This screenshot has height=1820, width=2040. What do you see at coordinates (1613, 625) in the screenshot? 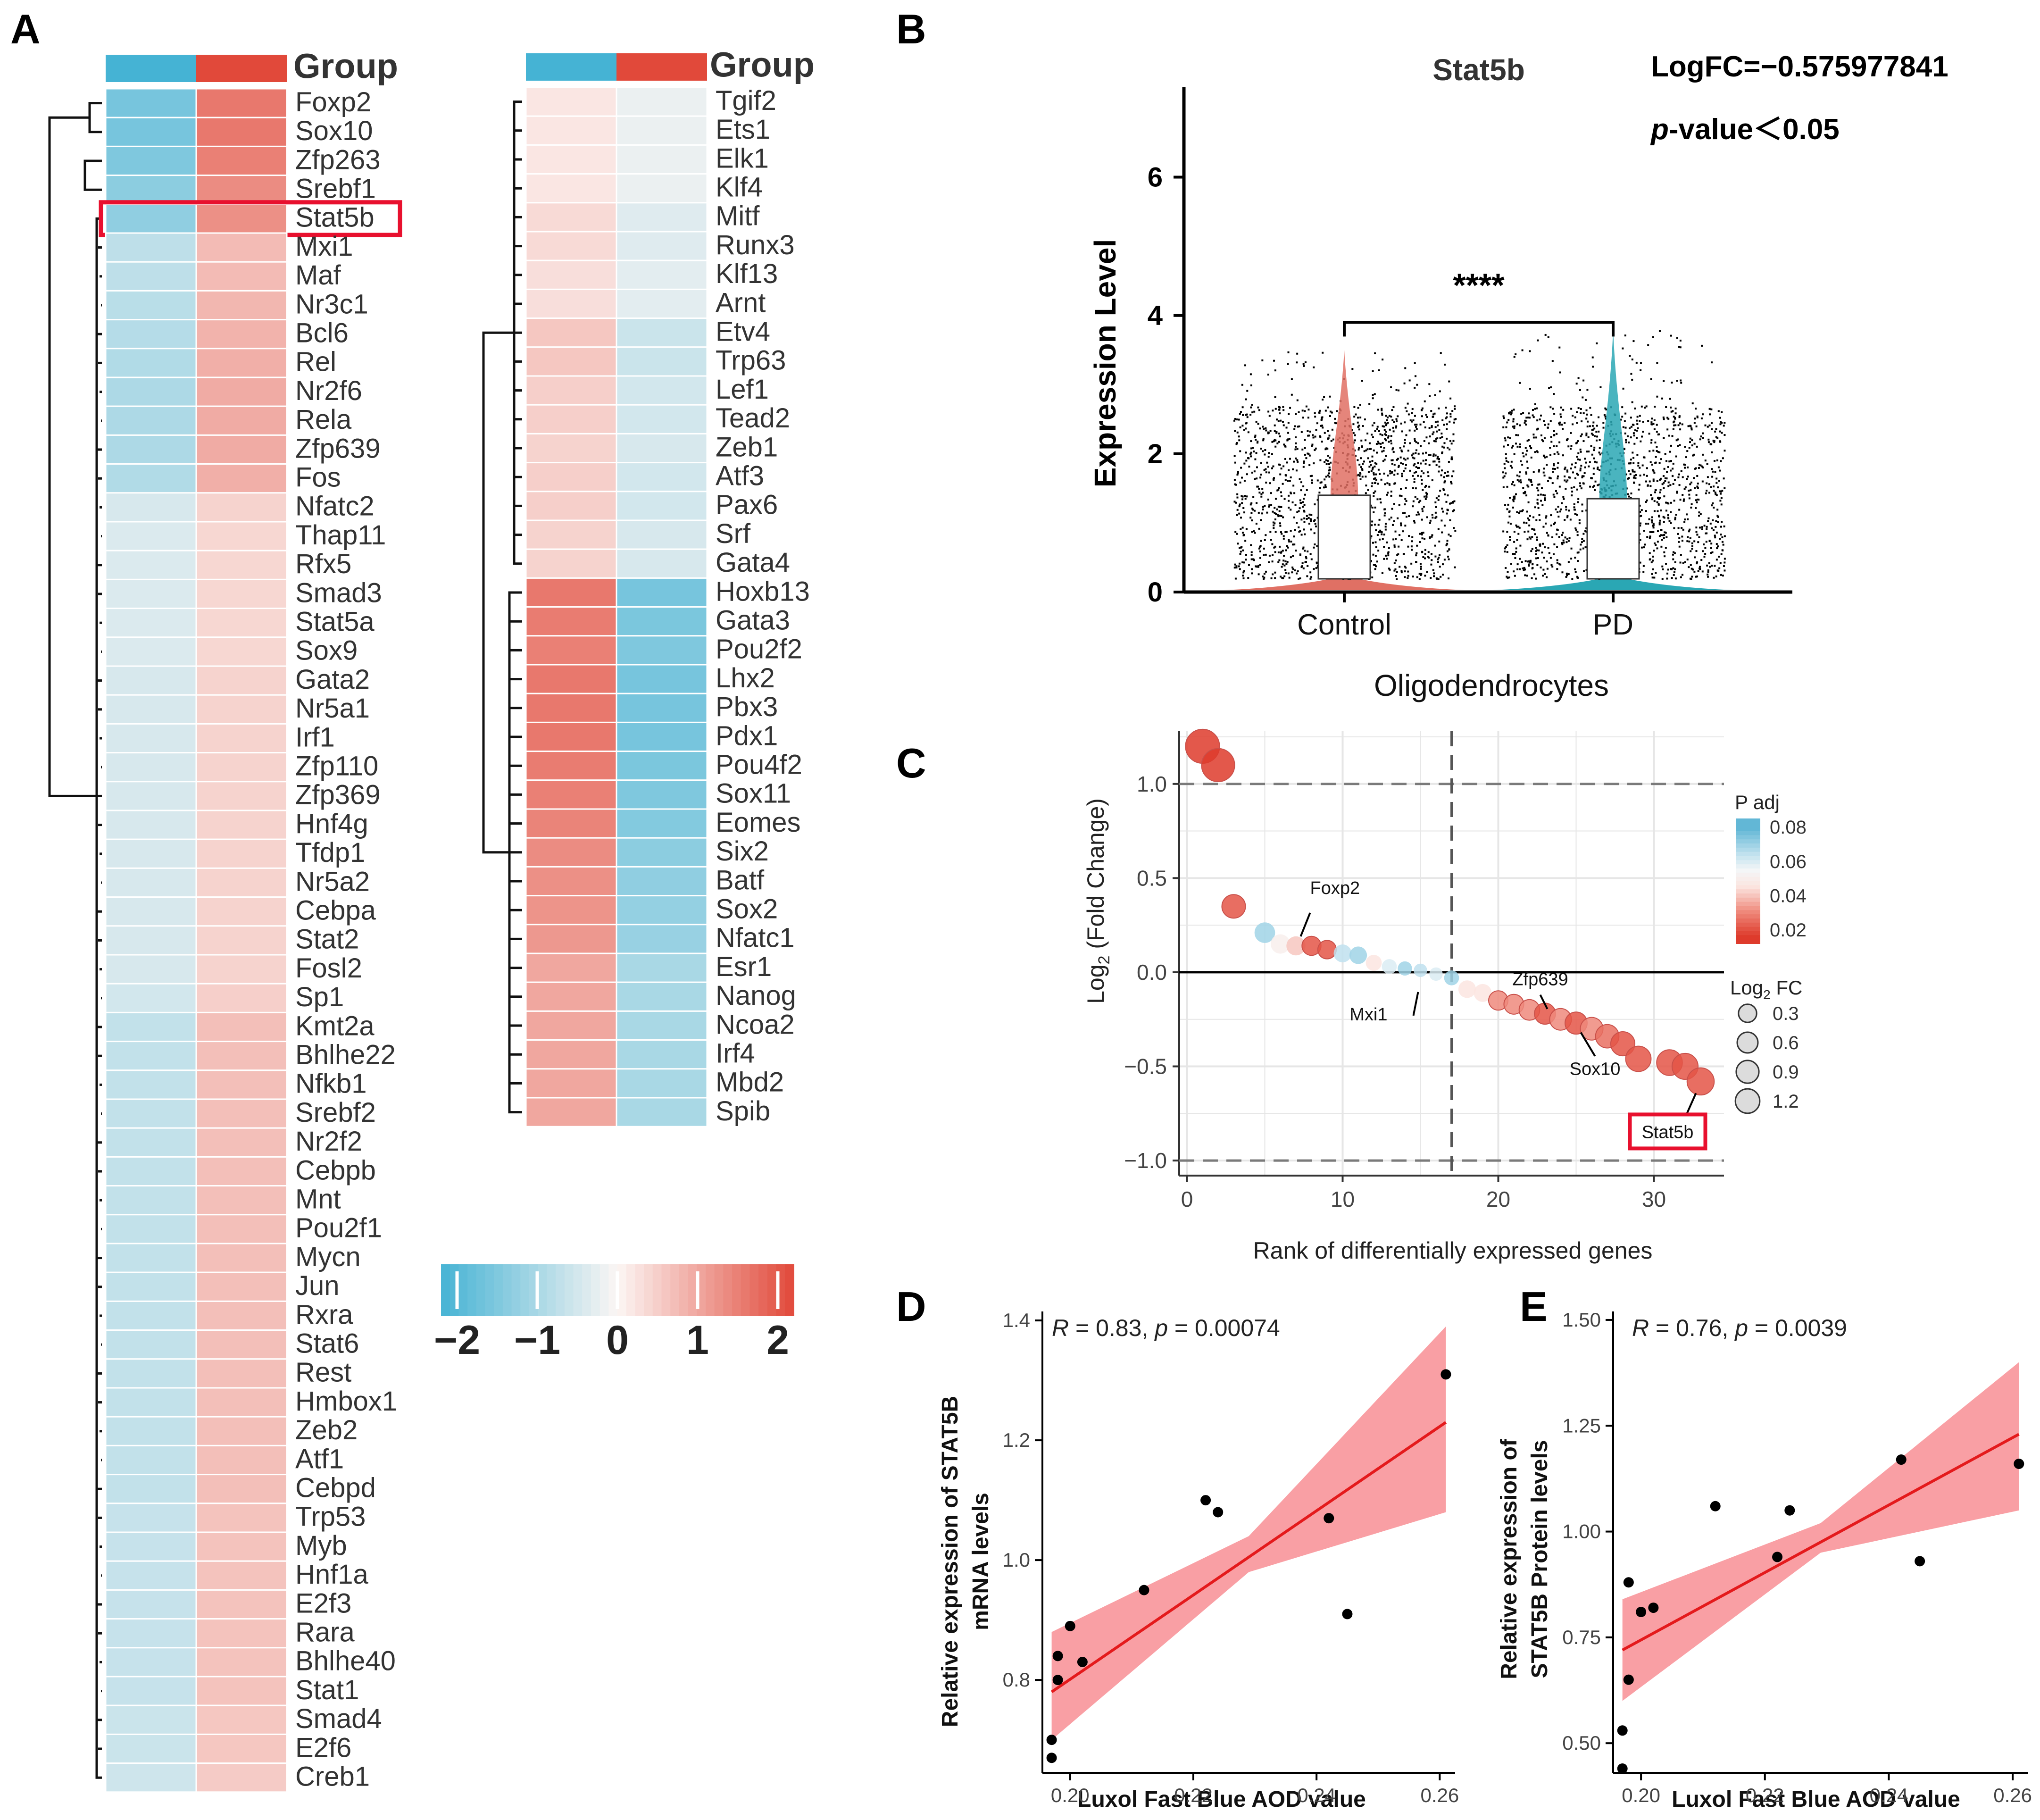
I see `violin-category-label: PD` at bounding box center [1613, 625].